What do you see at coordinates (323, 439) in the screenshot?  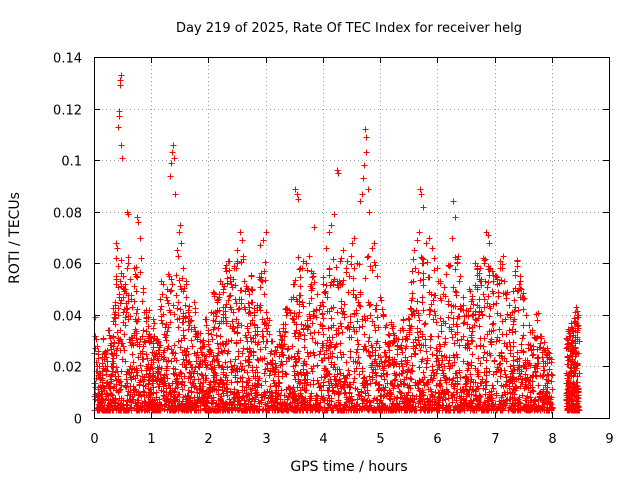 I see `x-tick-label: 4` at bounding box center [323, 439].